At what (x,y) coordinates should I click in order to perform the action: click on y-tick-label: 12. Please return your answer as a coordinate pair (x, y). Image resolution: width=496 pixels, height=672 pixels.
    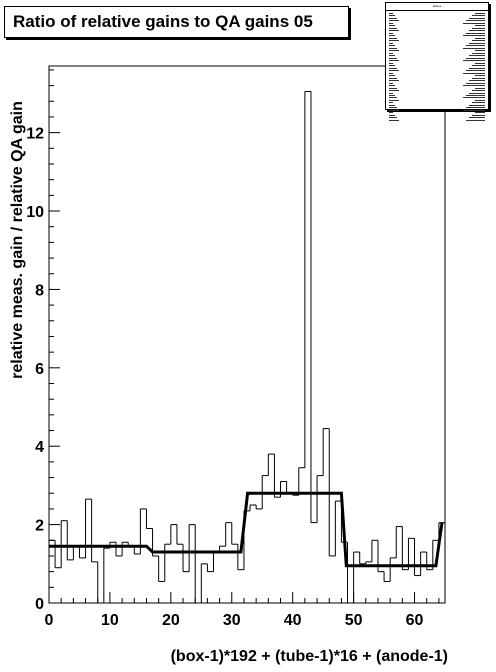
    Looking at the image, I should click on (35, 134).